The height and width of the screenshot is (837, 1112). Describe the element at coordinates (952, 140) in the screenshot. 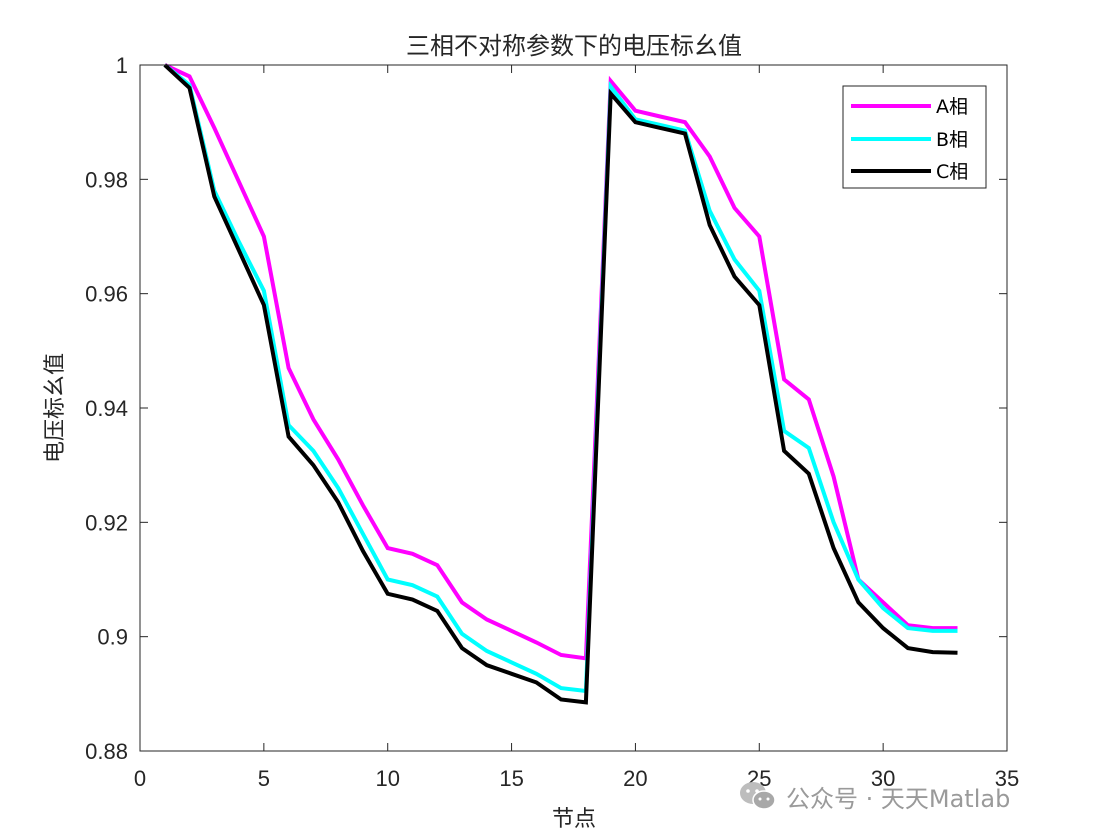

I see `legend-label-b: B相` at that location.